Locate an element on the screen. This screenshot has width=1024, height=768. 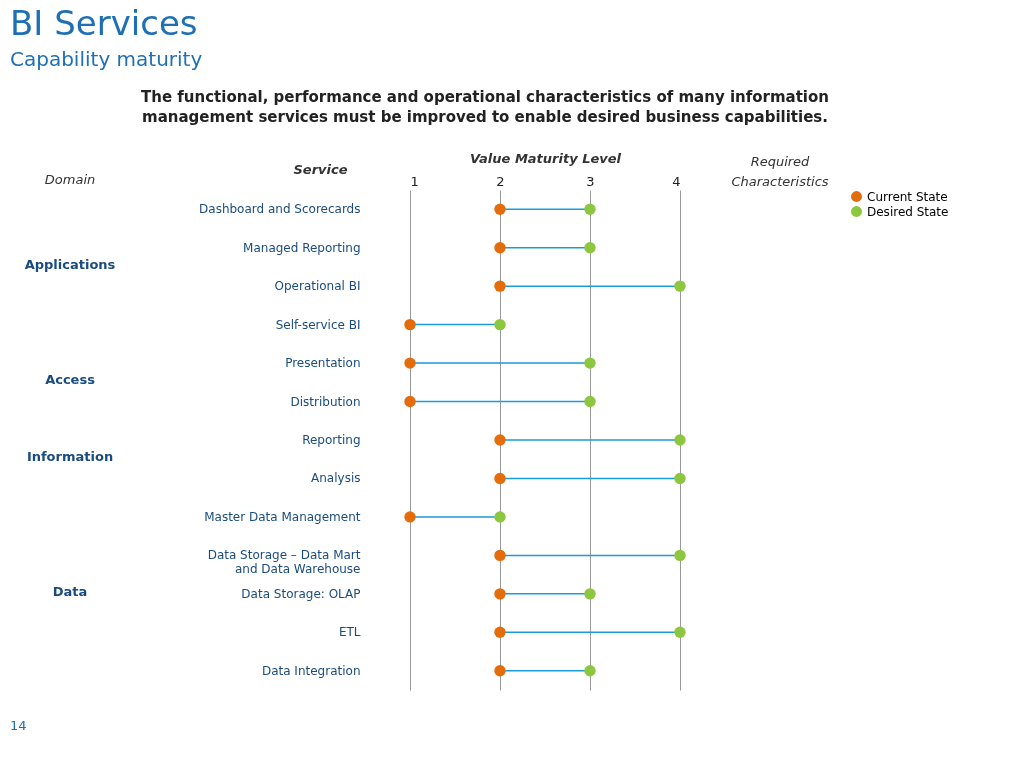
x-tick-label: 1 is located at coordinates (414, 181).